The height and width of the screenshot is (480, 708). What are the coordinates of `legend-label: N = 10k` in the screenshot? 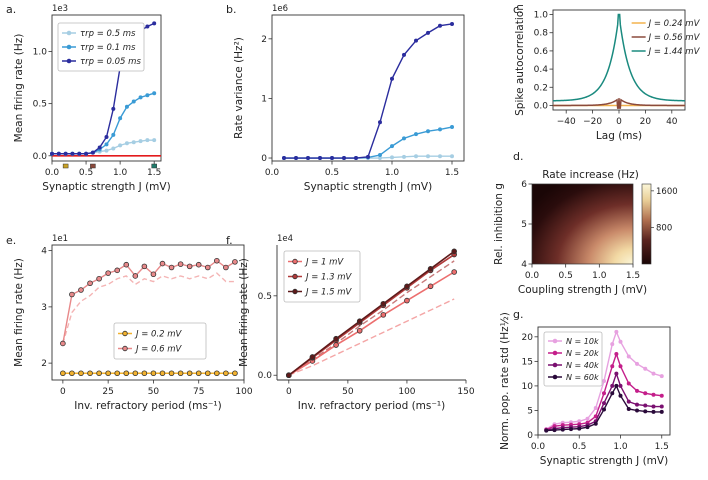 It's located at (582, 341).